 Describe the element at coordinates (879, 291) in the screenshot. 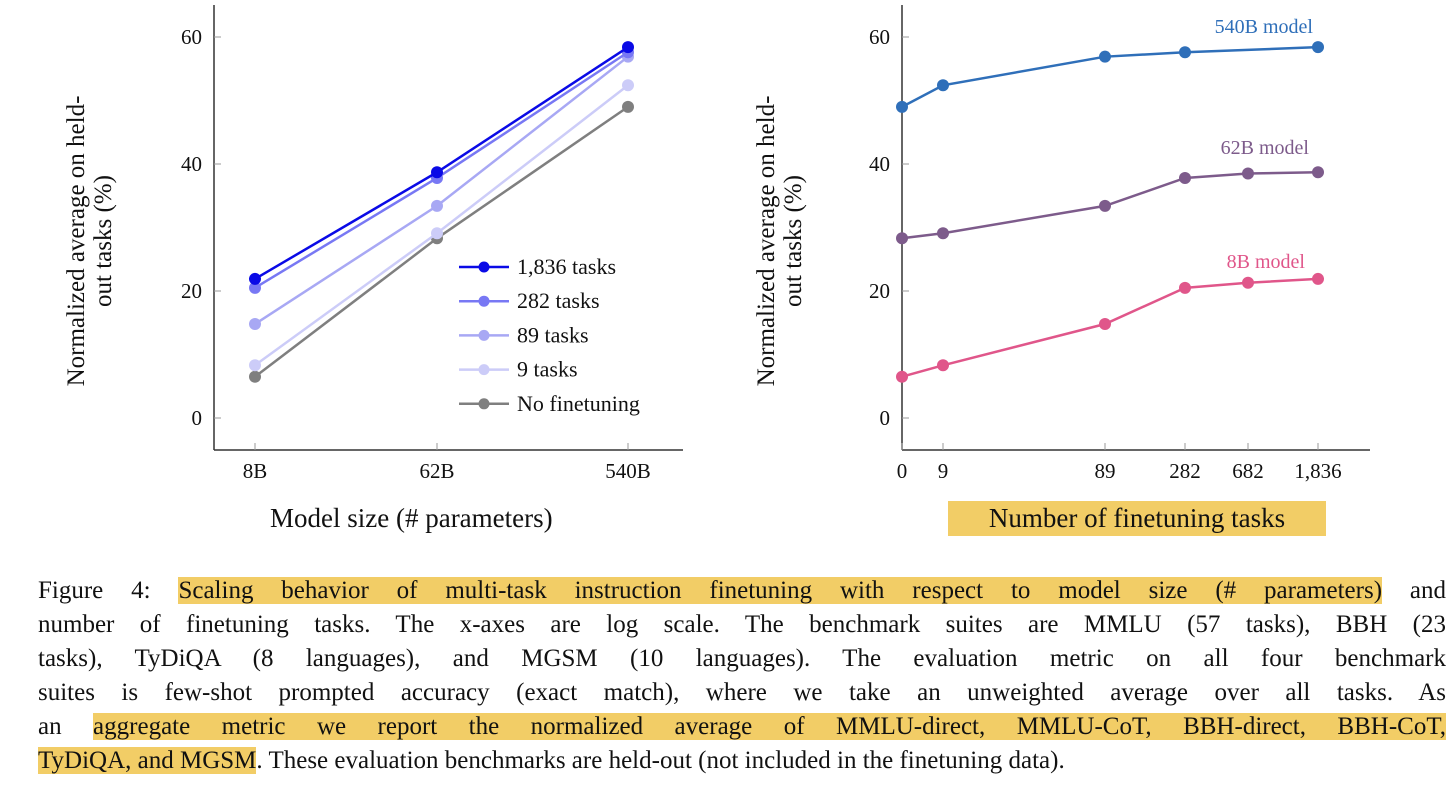

I see `right-y-tick-label: 20` at that location.